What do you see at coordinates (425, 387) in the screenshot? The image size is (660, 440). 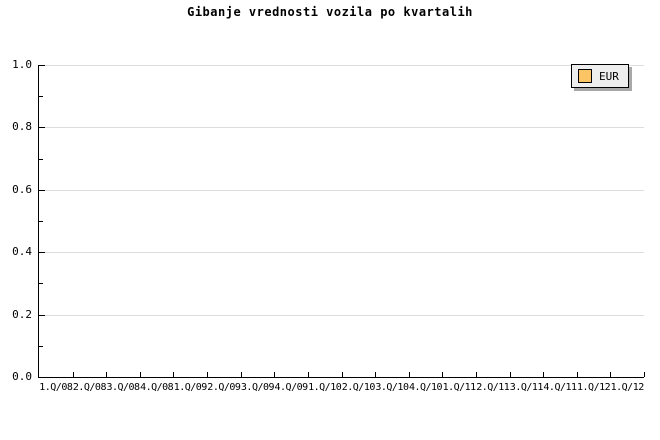 I see `x-tick-label: 4.Q/10` at bounding box center [425, 387].